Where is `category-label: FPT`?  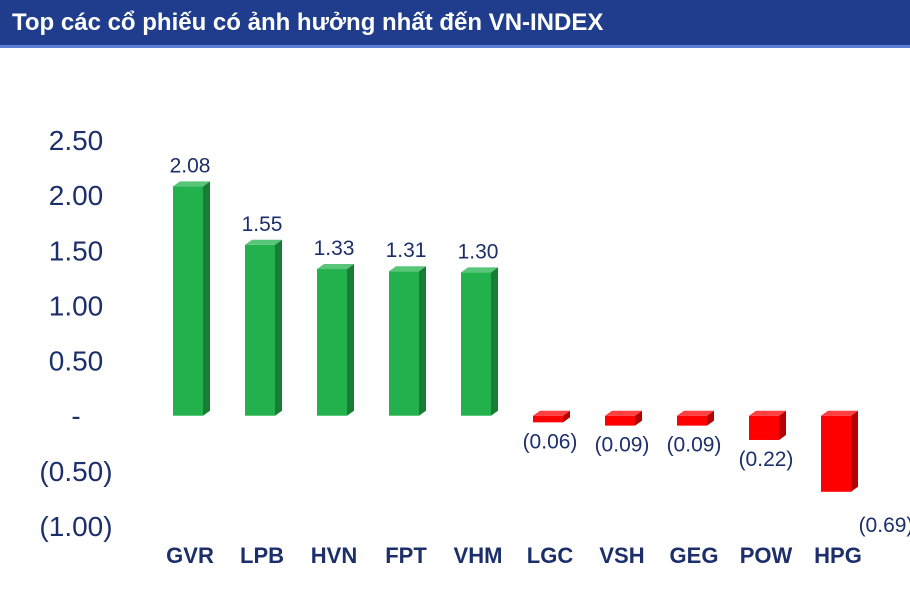
category-label: FPT is located at coordinates (406, 555).